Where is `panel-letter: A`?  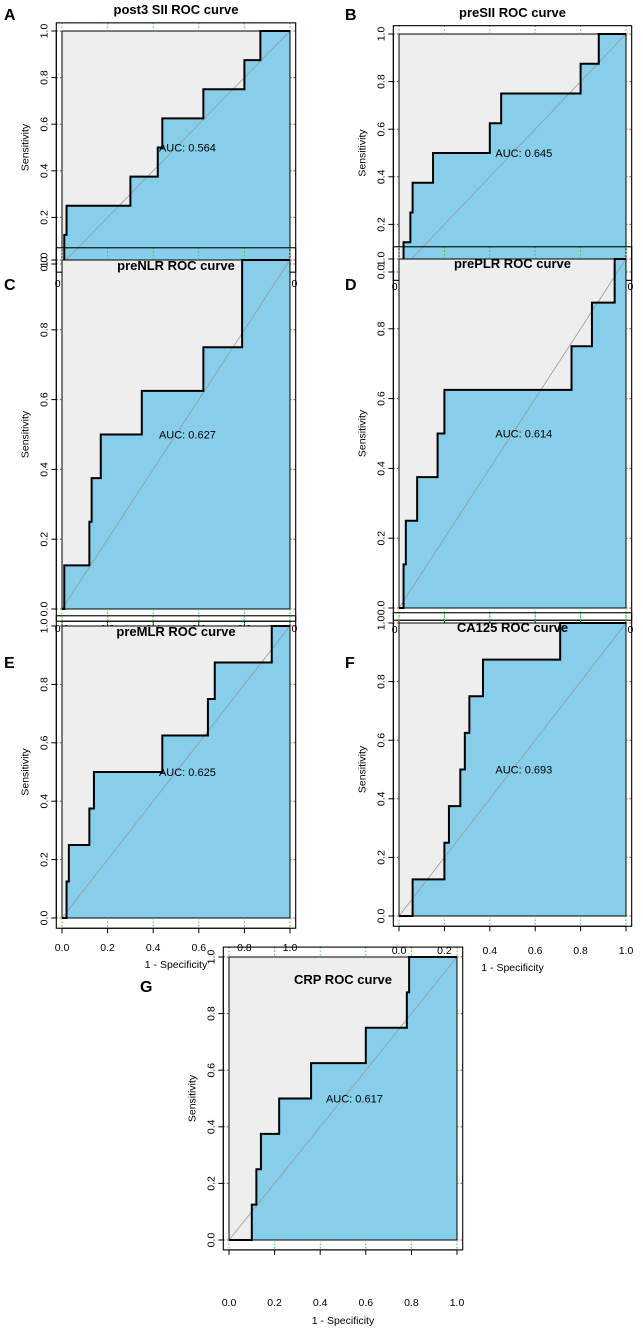 panel-letter: A is located at coordinates (10, 15).